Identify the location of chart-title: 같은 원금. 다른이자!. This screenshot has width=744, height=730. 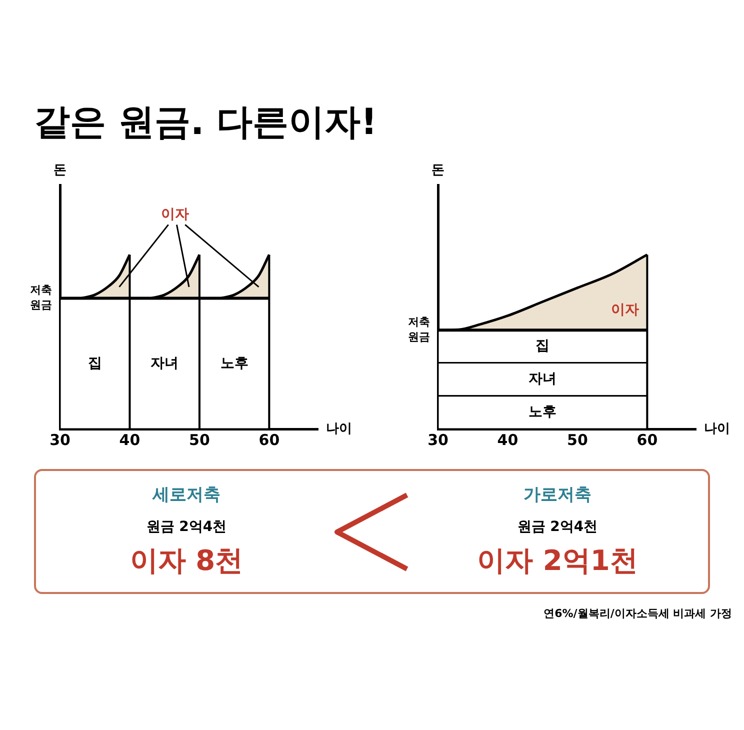
(206, 123).